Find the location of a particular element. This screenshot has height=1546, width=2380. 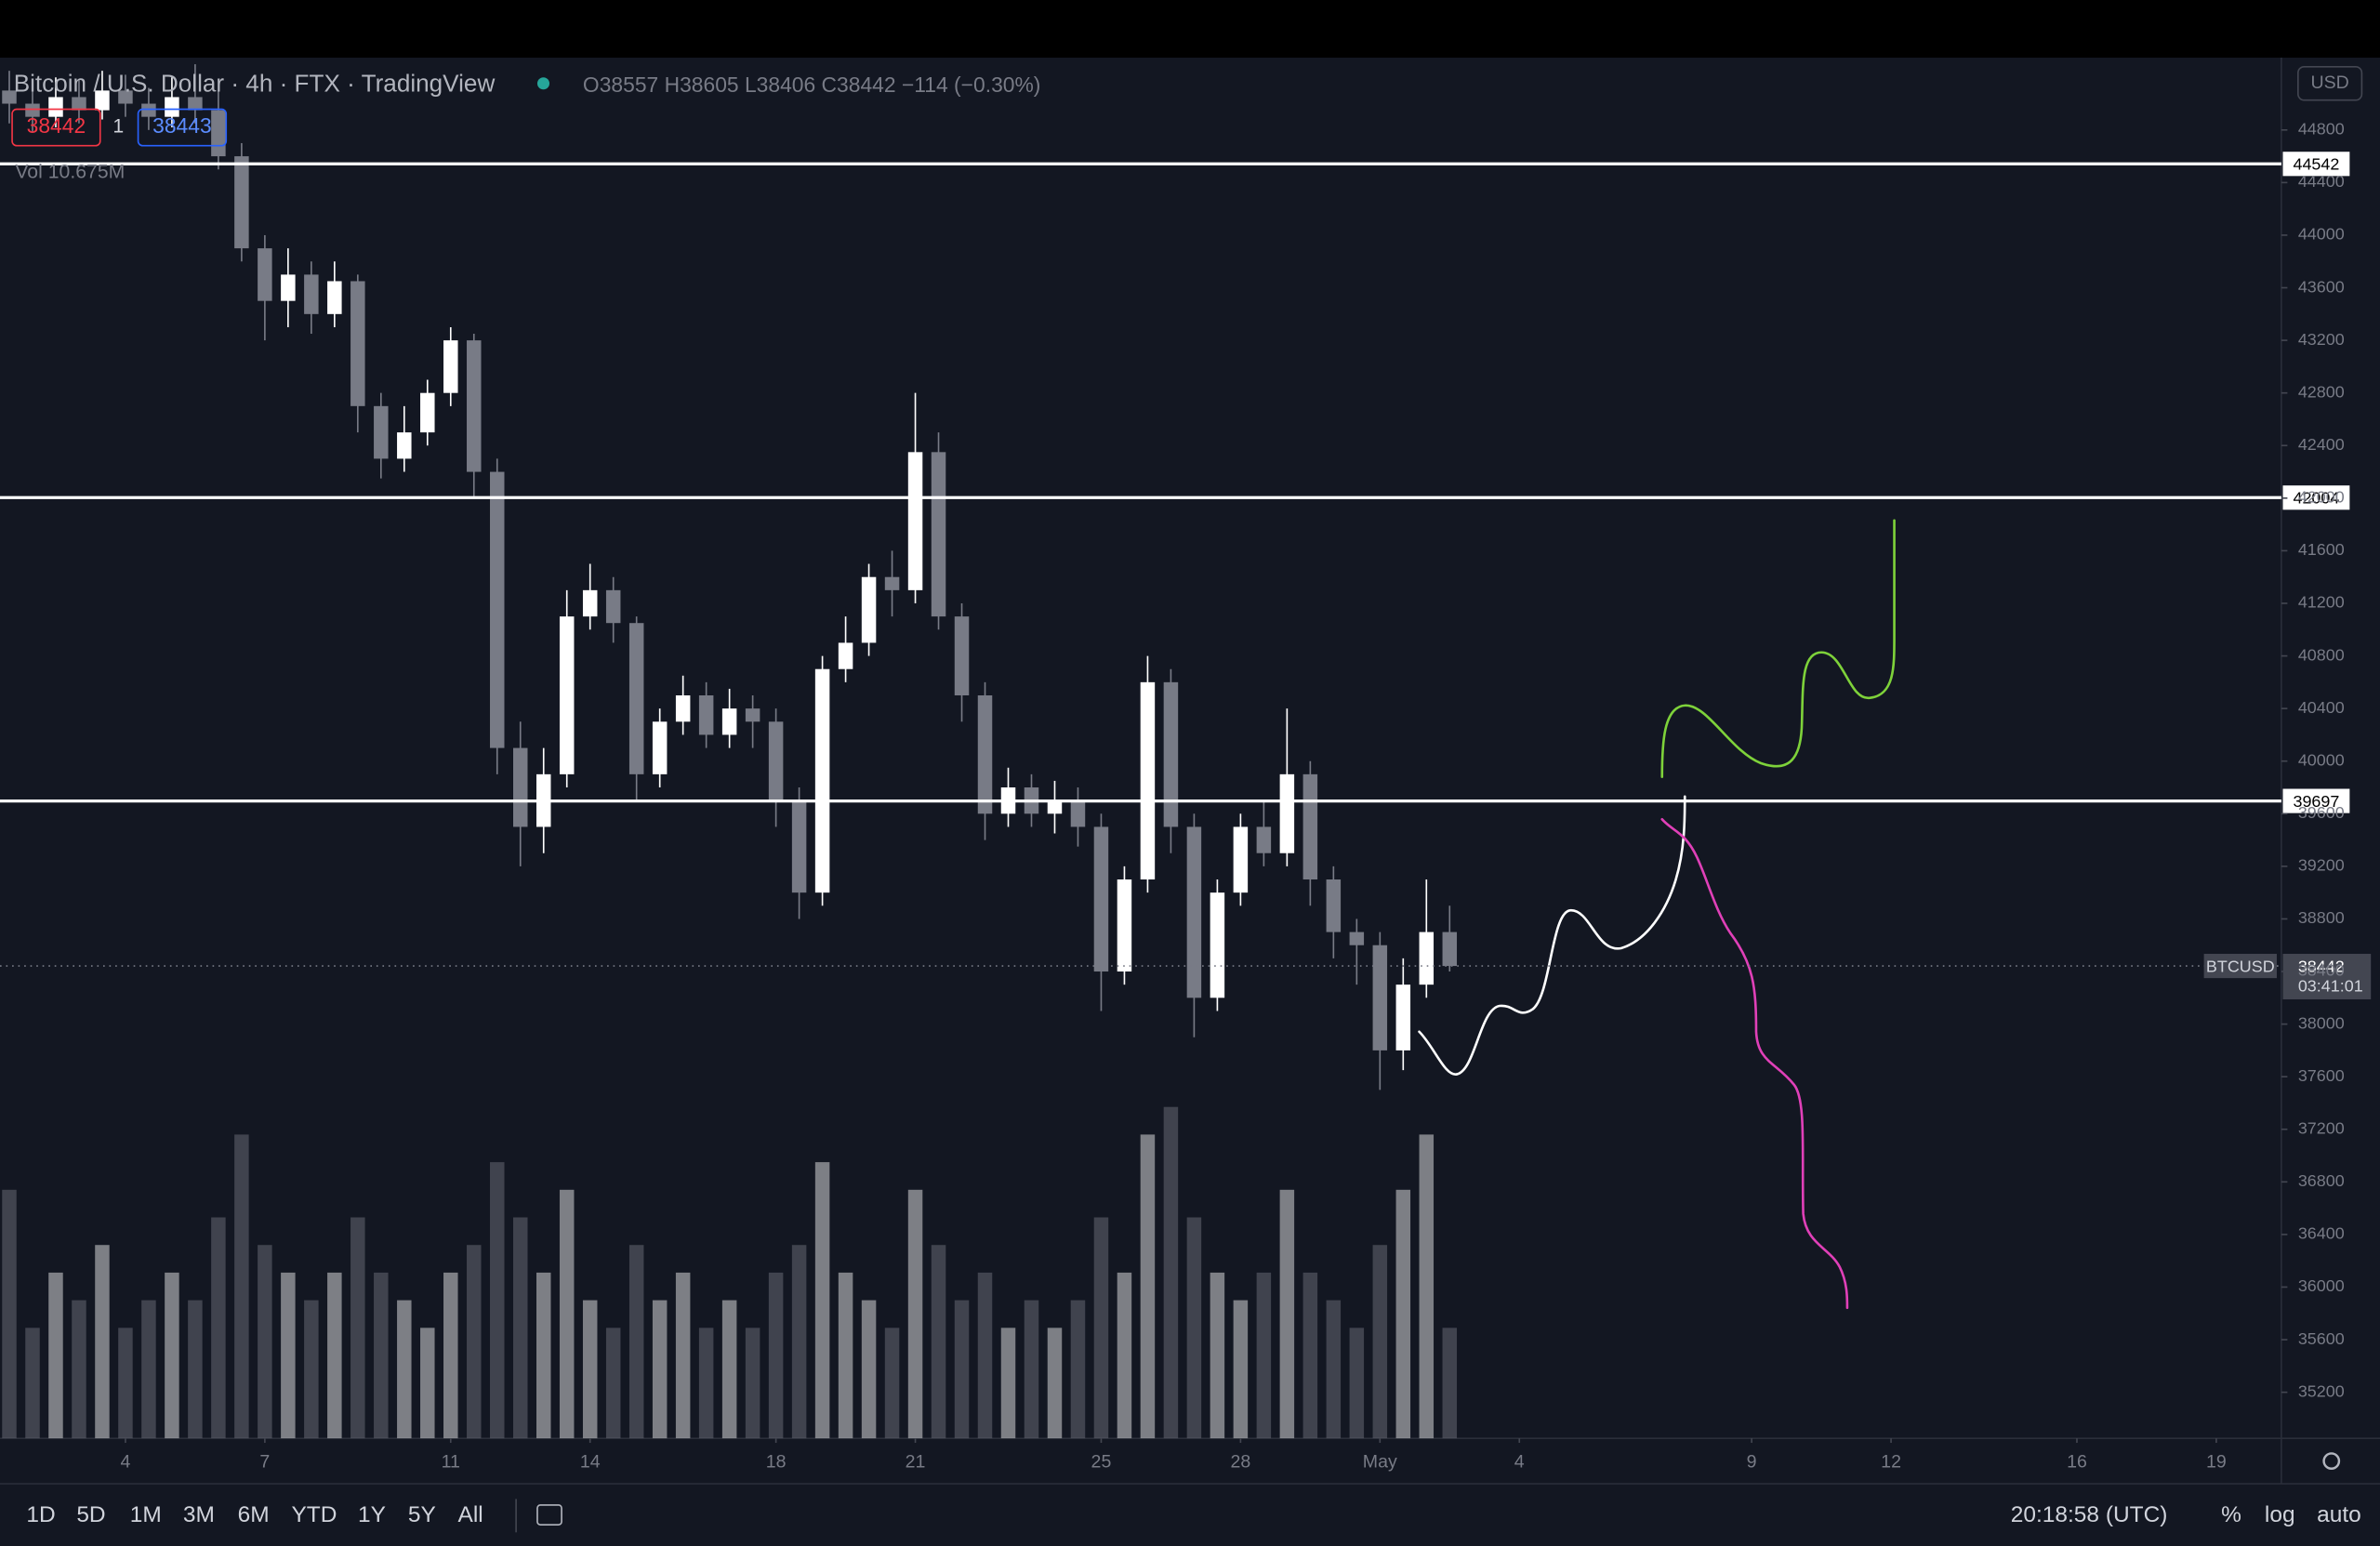

x-tick-label: 9 is located at coordinates (1752, 1461).